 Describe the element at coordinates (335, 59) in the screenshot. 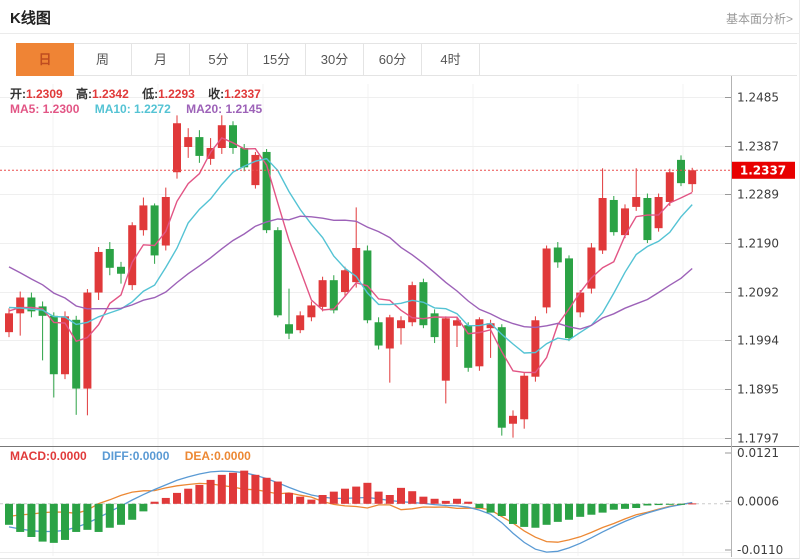

I see `period-tab-30分: 30分` at that location.